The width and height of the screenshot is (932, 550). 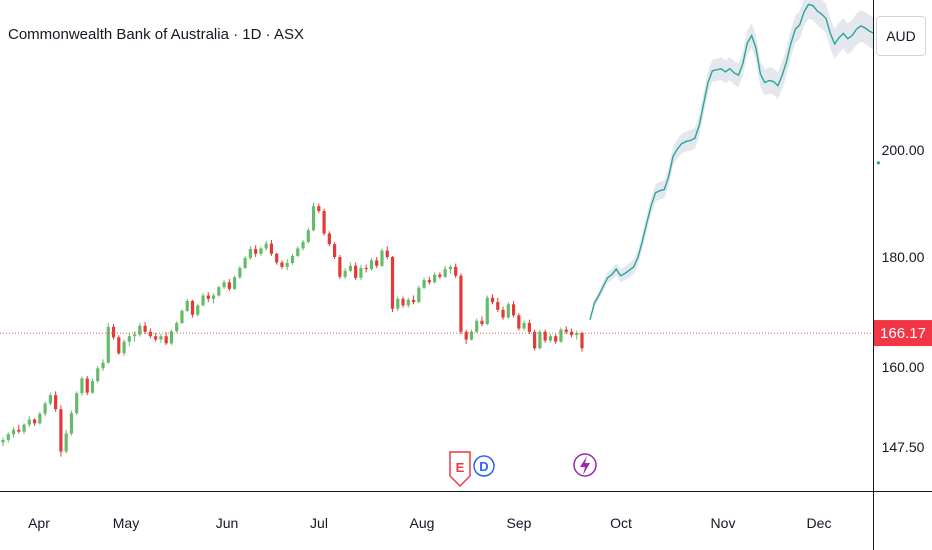 What do you see at coordinates (126, 523) in the screenshot?
I see `x-tick-label: May` at bounding box center [126, 523].